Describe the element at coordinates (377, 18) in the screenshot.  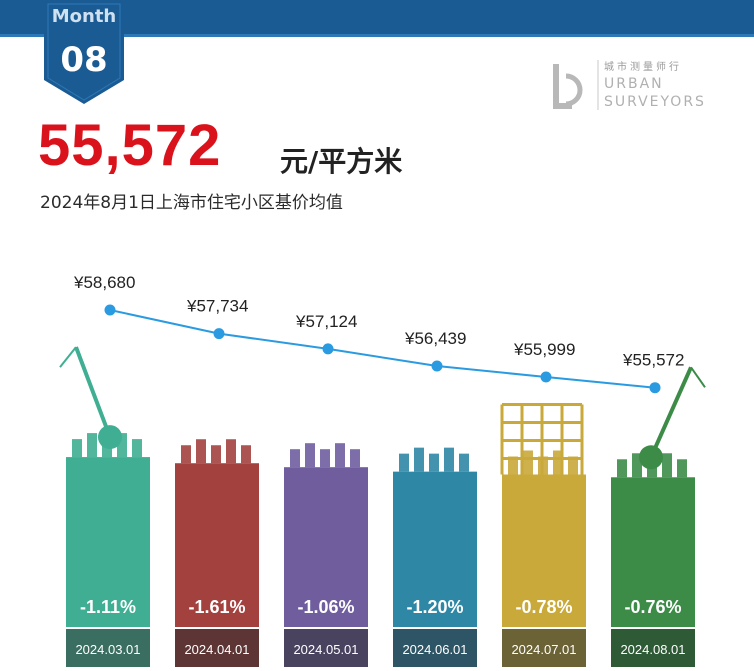
I see `header-bar` at that location.